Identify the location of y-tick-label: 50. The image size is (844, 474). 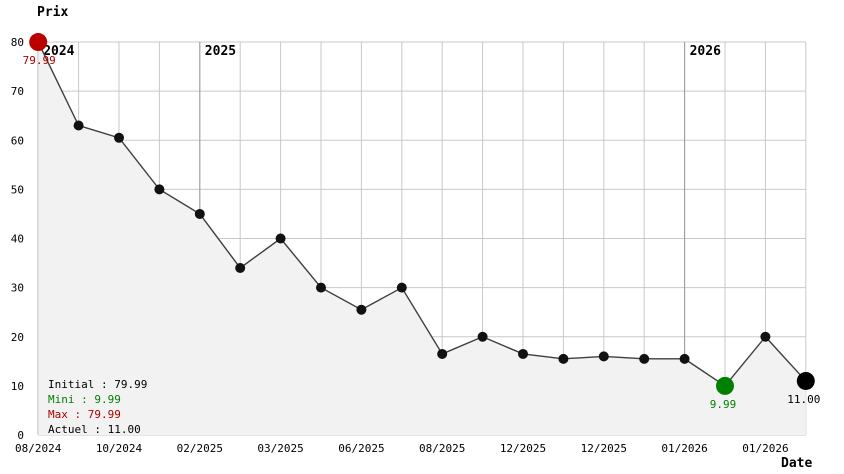
(17, 189).